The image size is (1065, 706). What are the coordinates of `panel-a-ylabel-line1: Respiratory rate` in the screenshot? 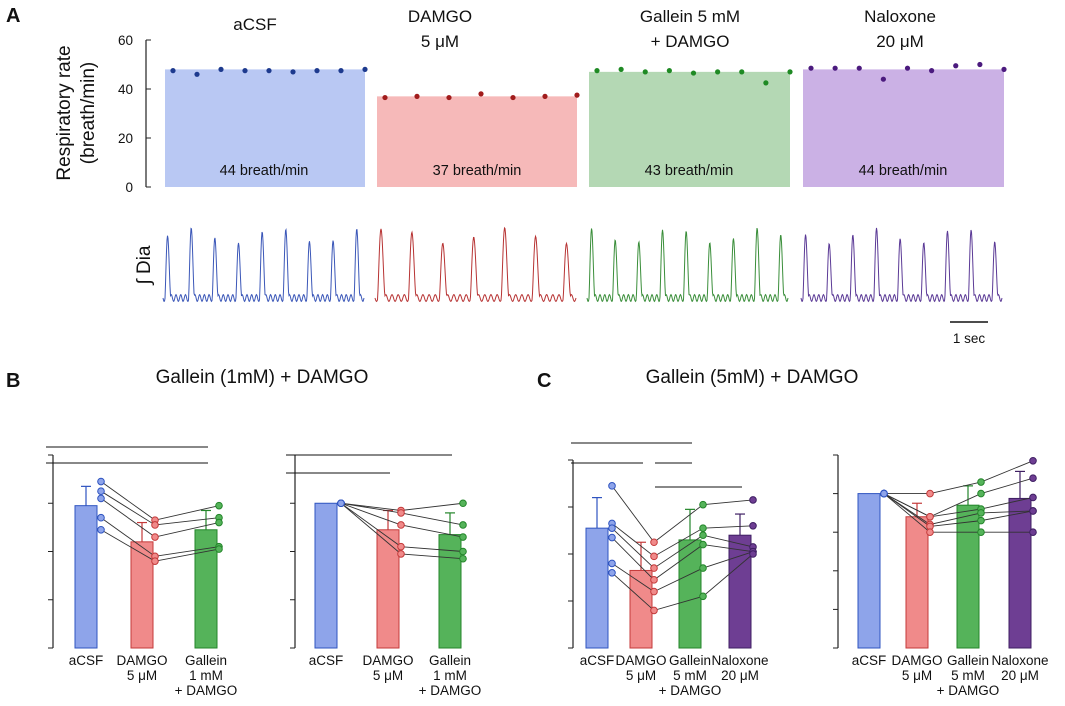 It's located at (64, 112).